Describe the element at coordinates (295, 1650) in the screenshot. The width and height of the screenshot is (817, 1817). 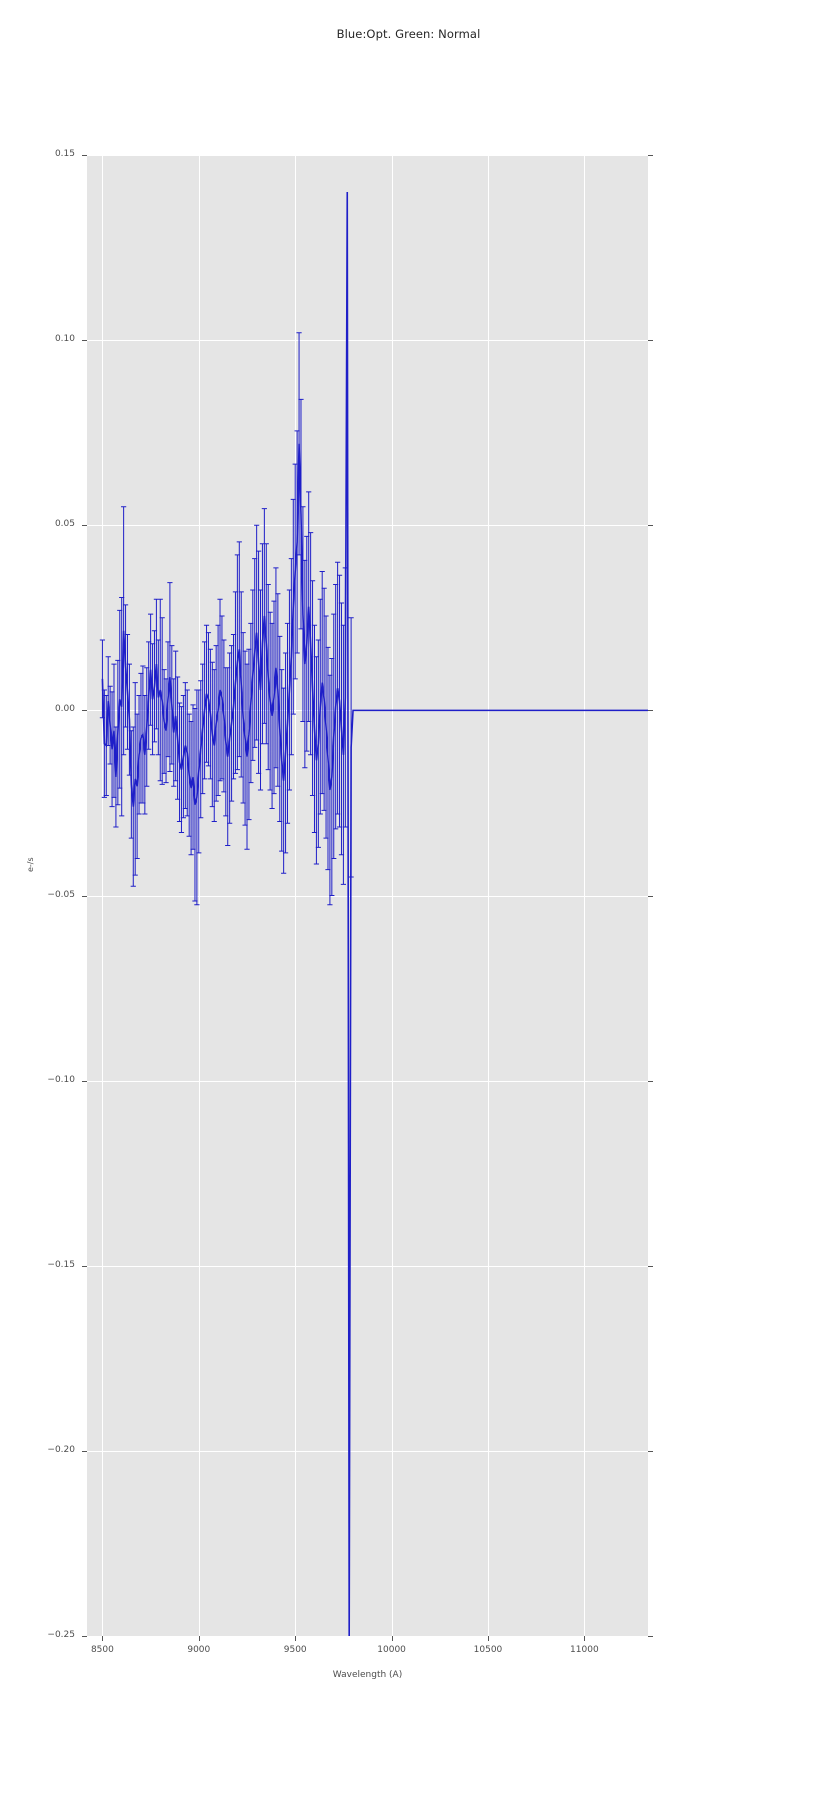
I see `x-tick-label: 9500` at that location.